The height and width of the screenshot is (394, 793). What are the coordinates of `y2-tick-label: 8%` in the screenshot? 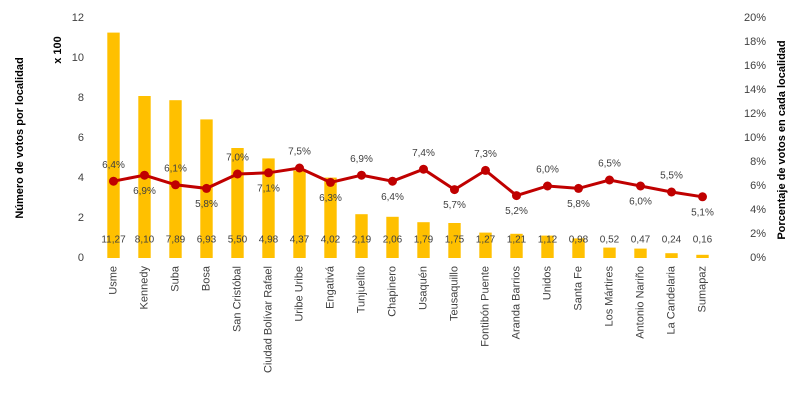 It's located at (758, 162).